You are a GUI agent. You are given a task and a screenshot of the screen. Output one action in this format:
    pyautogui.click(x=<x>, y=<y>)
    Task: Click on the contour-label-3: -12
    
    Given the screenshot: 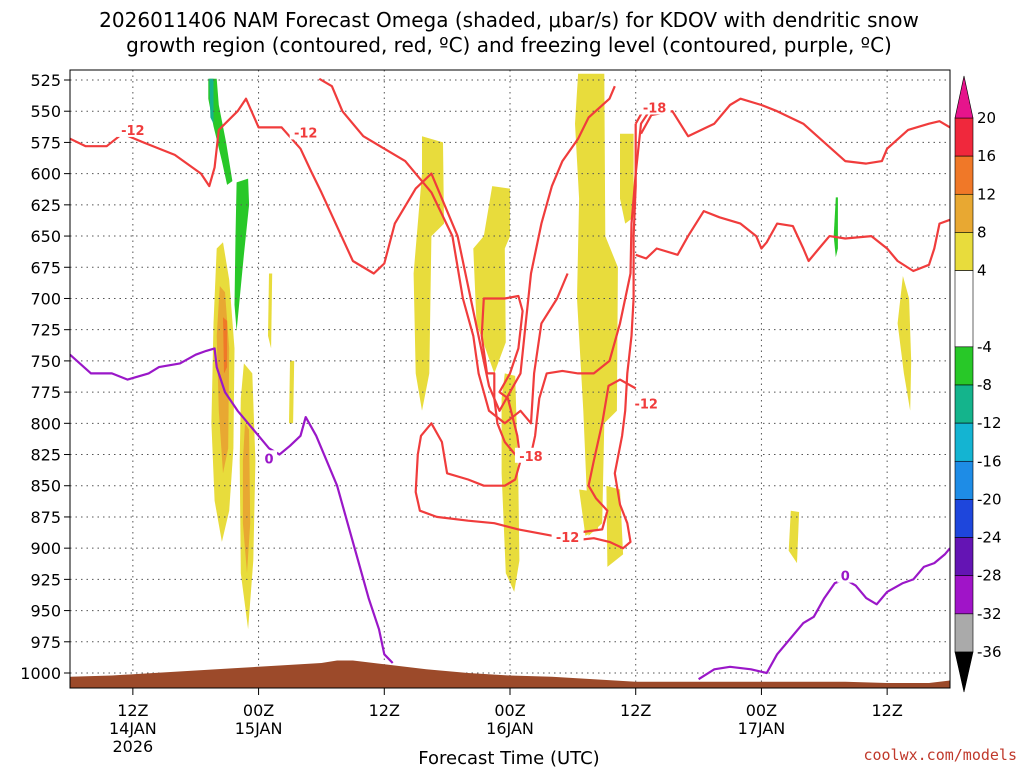 What is the action you would take?
    pyautogui.click(x=646, y=404)
    